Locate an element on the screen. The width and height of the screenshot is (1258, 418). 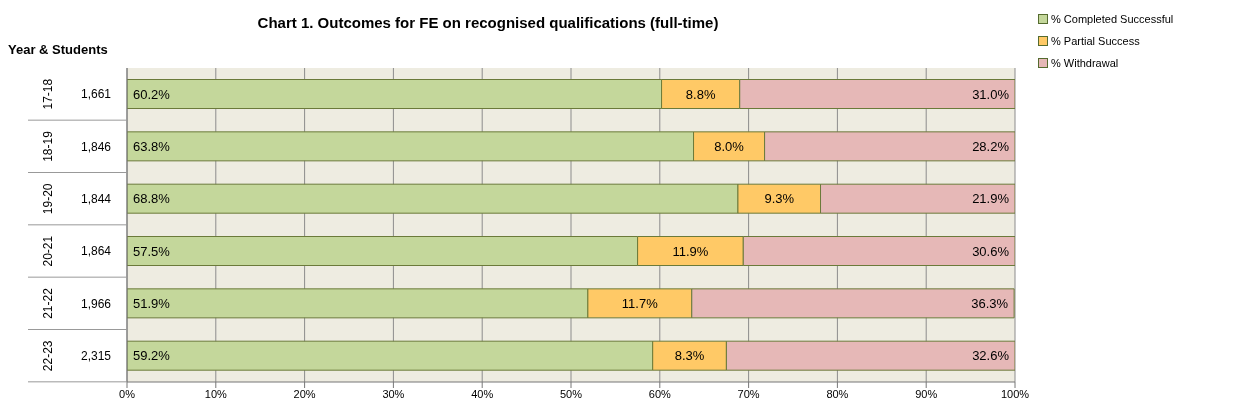
data-label: 30.6% is located at coordinates (991, 251).